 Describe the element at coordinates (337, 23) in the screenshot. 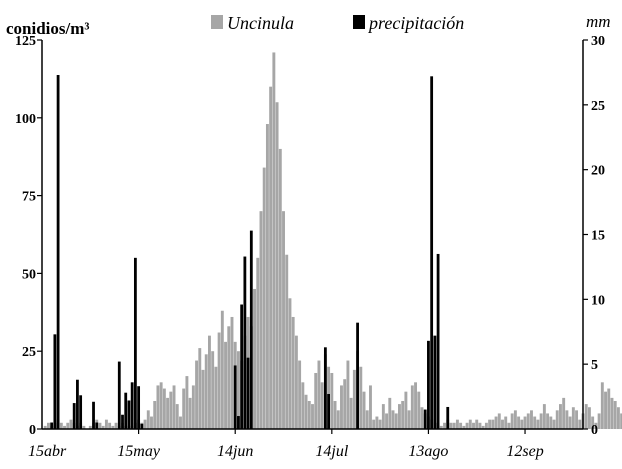

I see `legend: Uncinula precipitación` at that location.